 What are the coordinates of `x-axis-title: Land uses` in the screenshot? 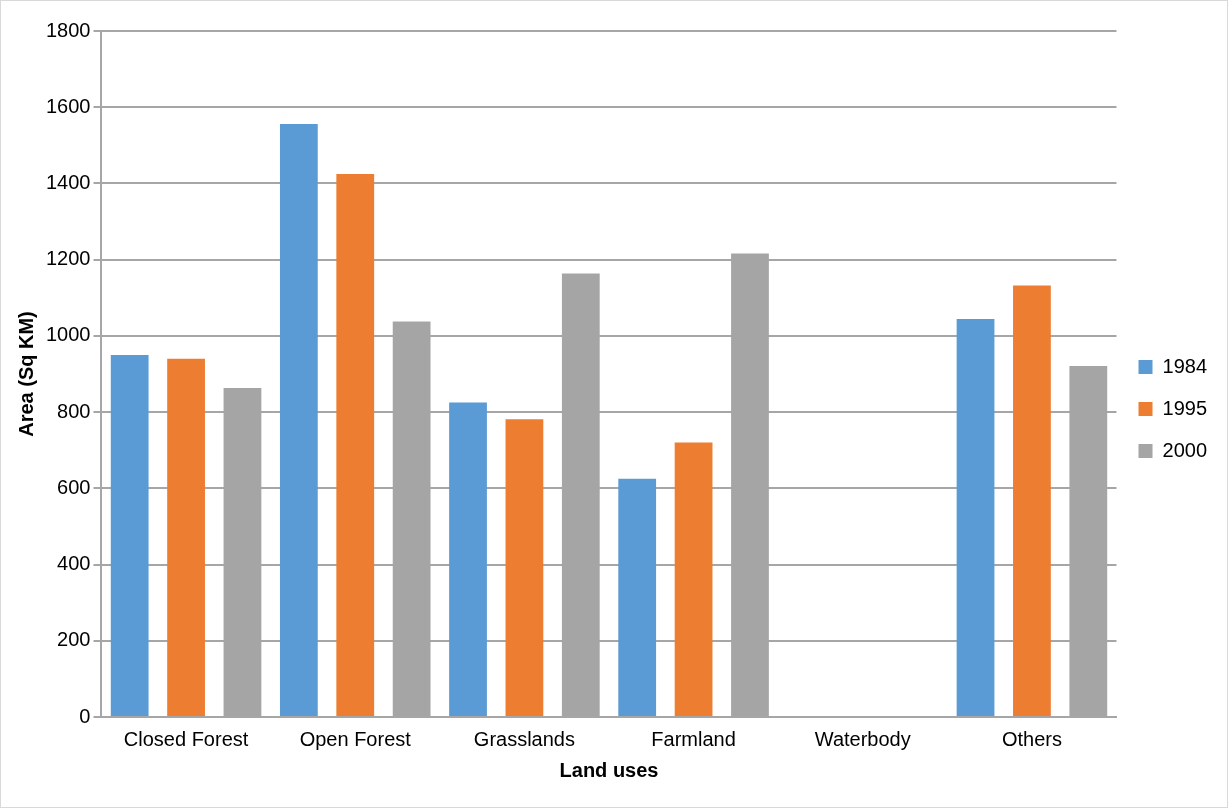 It's located at (609, 769).